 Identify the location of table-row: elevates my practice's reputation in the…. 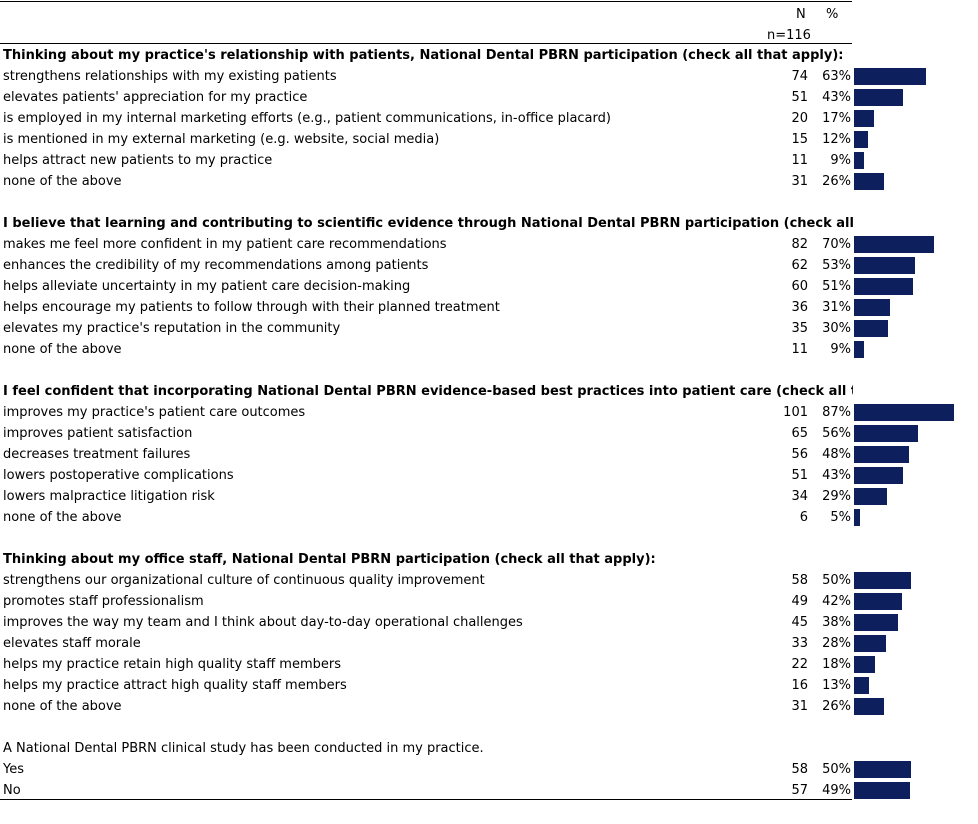
(489, 328).